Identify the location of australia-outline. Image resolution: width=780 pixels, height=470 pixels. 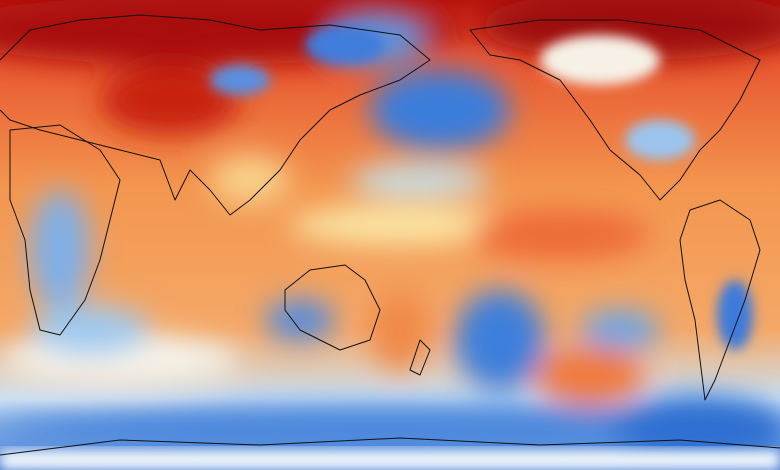
(332, 307).